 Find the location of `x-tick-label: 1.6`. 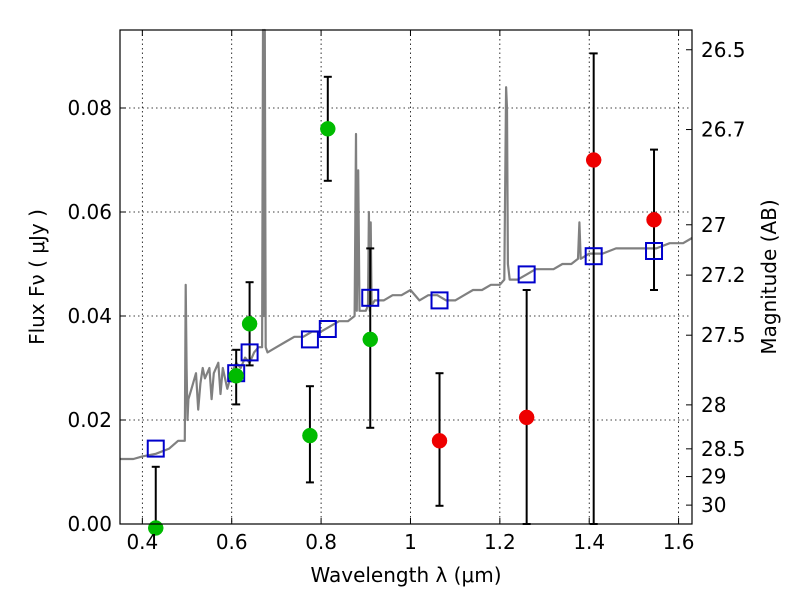

x-tick-label: 1.6 is located at coordinates (679, 542).